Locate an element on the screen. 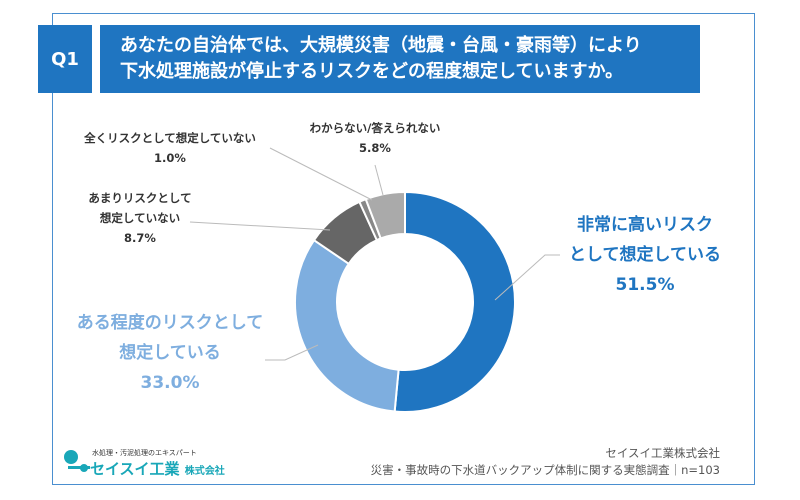  footer-company: セイスイ工業株式会社 is located at coordinates (662, 453).